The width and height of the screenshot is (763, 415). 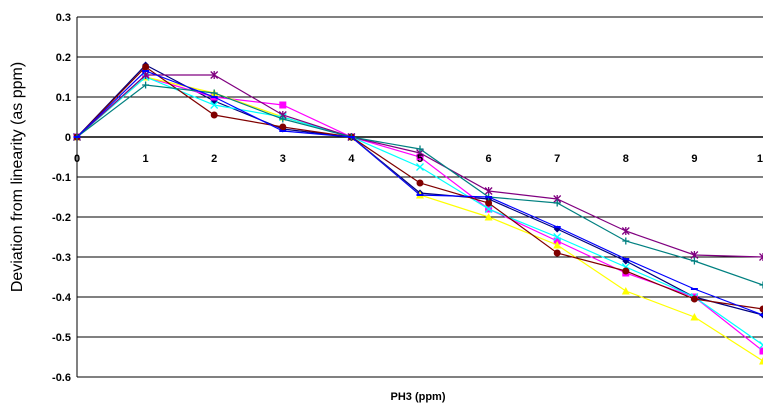 I want to click on x-tick-label: 0, so click(x=77, y=159).